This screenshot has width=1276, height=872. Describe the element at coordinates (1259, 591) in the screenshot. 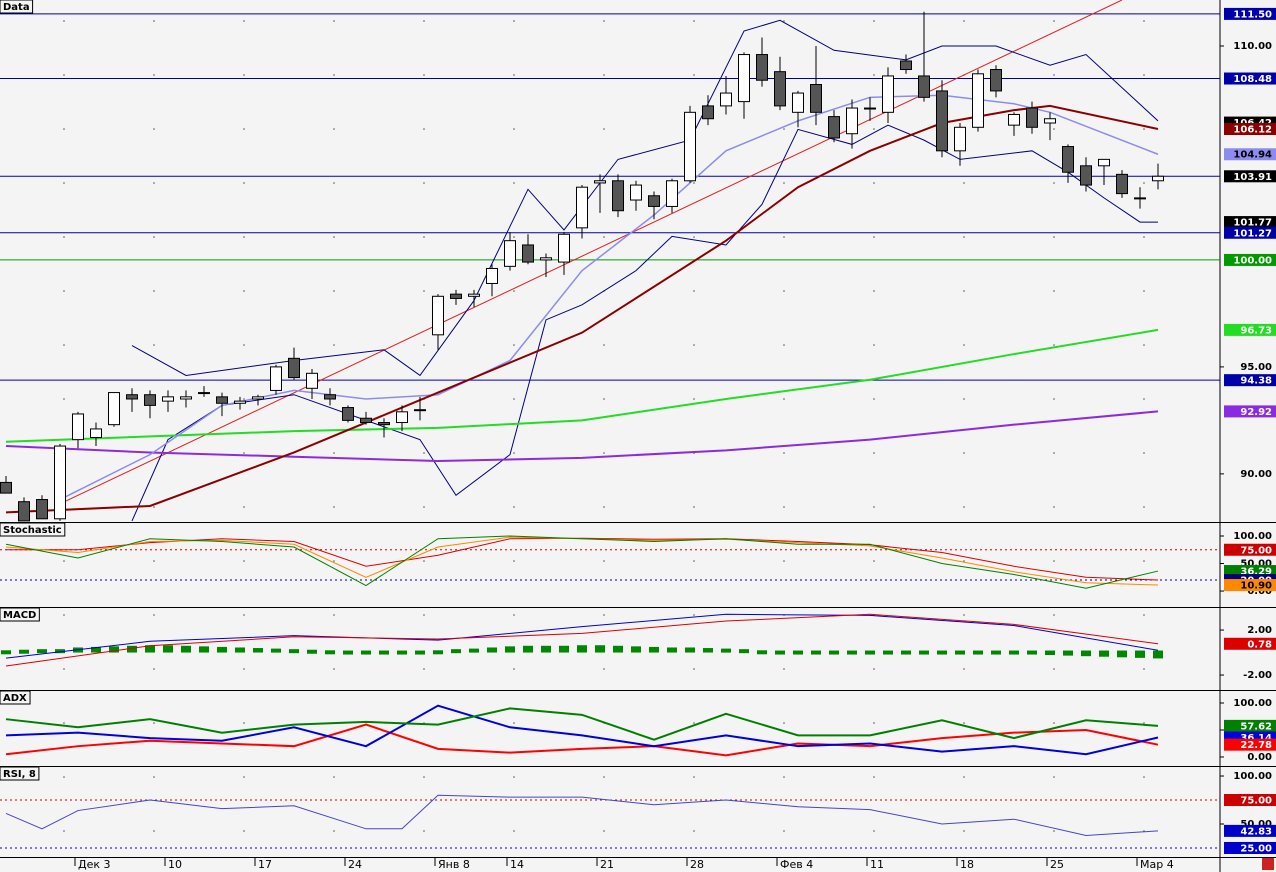

I see `y-tick-label: 0.00` at that location.